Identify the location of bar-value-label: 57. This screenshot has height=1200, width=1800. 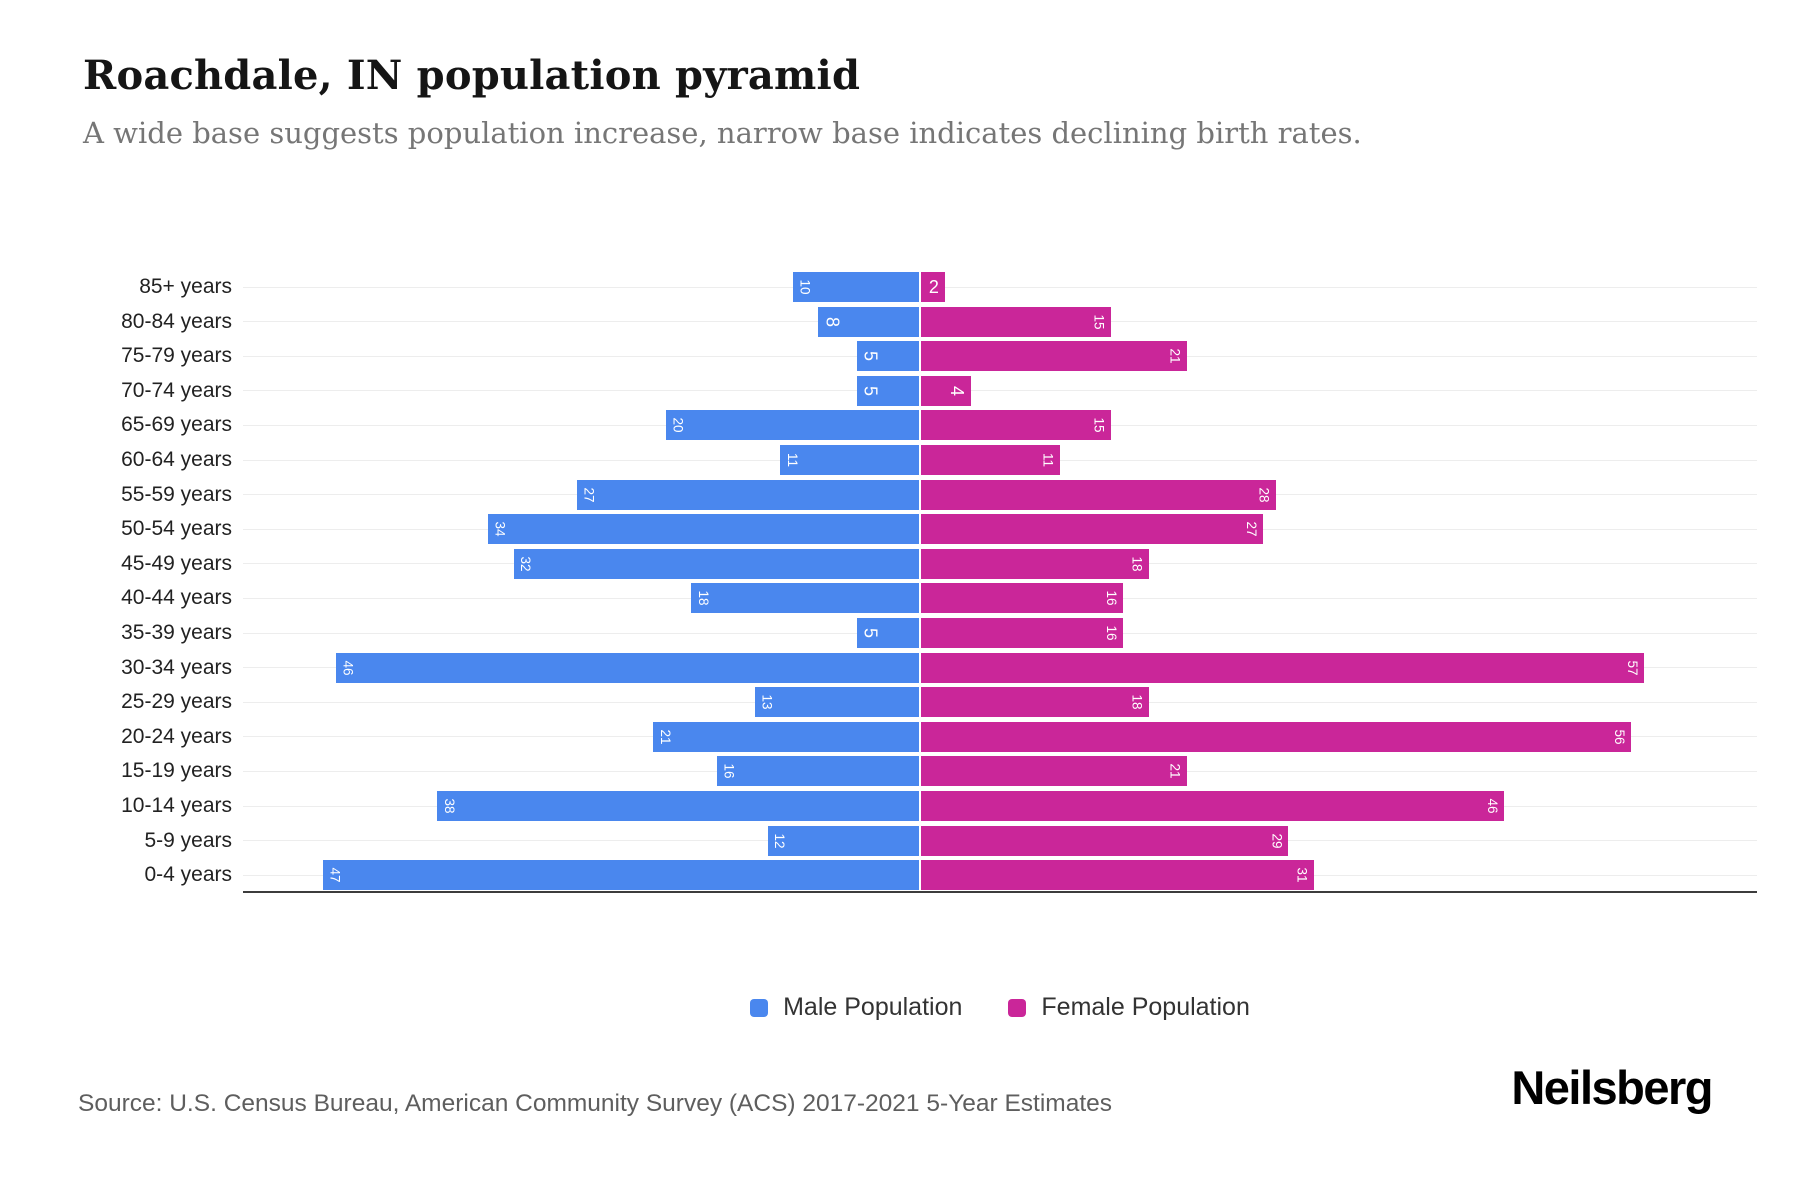
(1632, 668).